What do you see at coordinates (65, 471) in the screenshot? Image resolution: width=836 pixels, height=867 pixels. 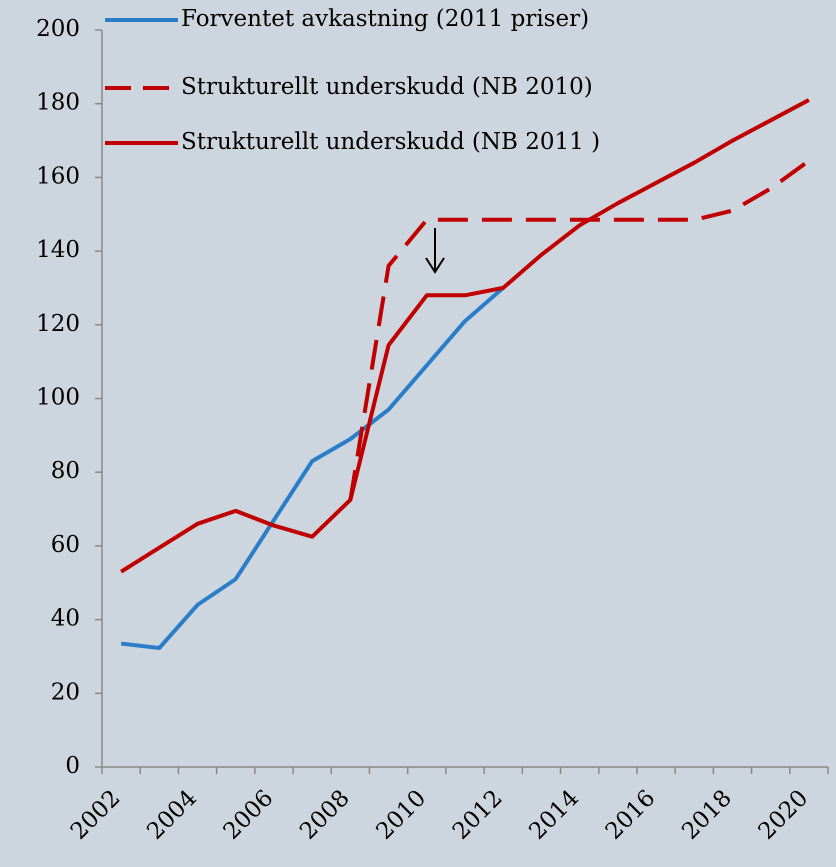 I see `y-tick-label: 80` at bounding box center [65, 471].